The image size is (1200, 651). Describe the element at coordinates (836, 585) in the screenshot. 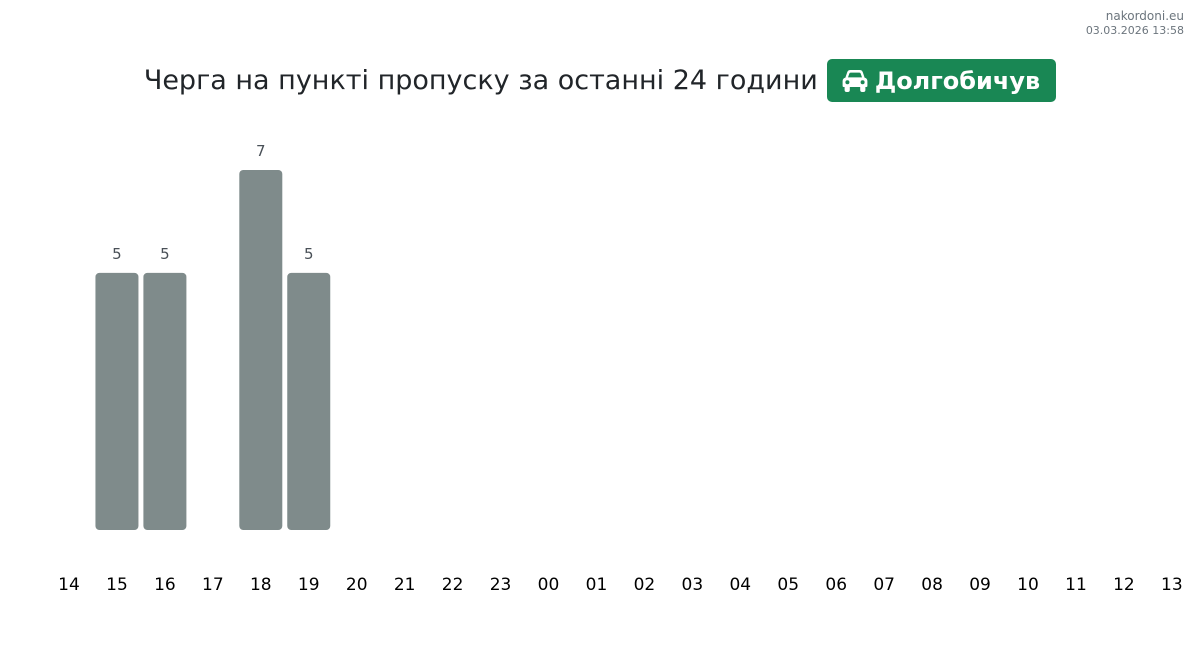

I see `x-tick-label-06: 06` at that location.